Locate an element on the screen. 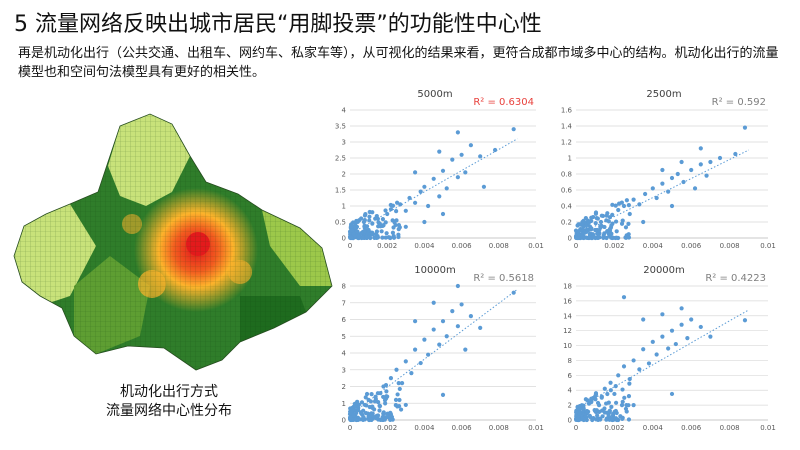  y-tick-label: 6 is located at coordinates (570, 376).